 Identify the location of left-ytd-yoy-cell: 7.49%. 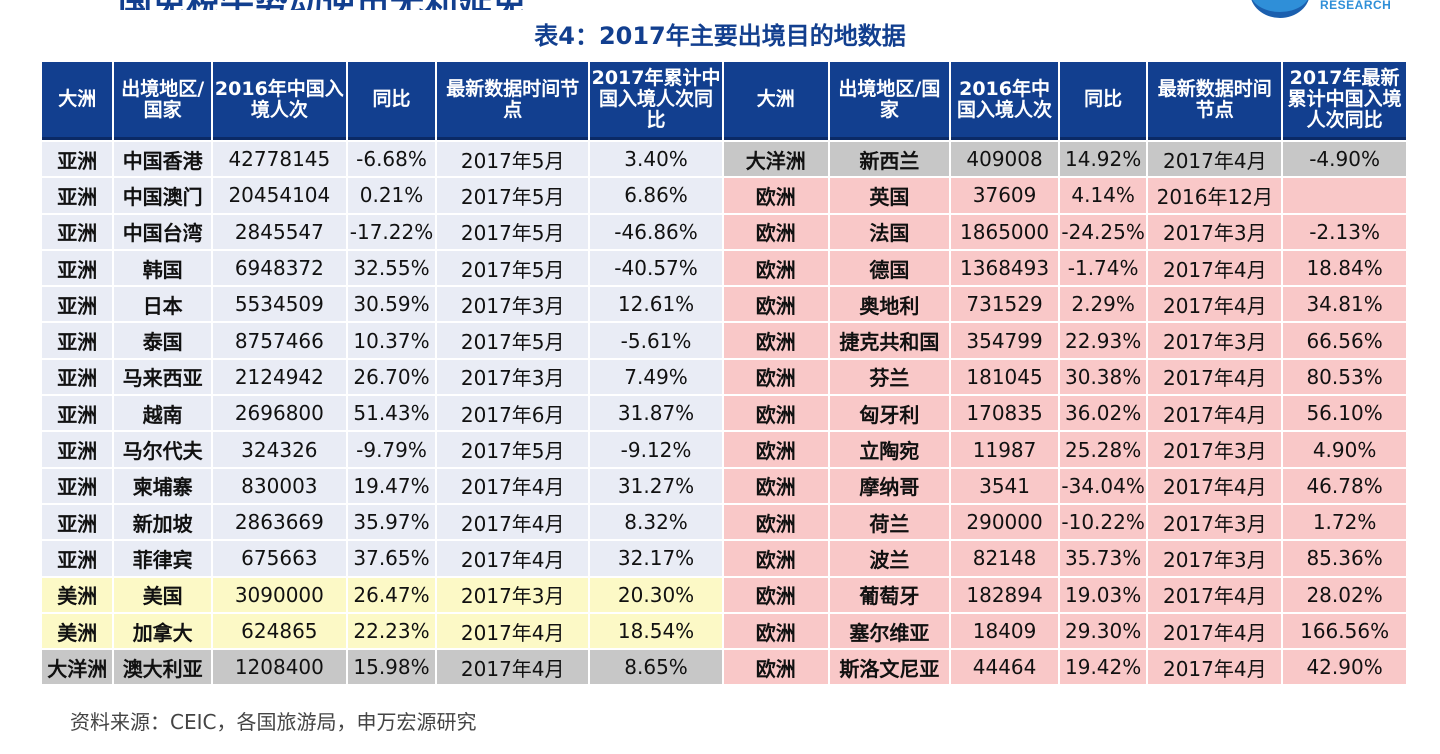
(656, 377).